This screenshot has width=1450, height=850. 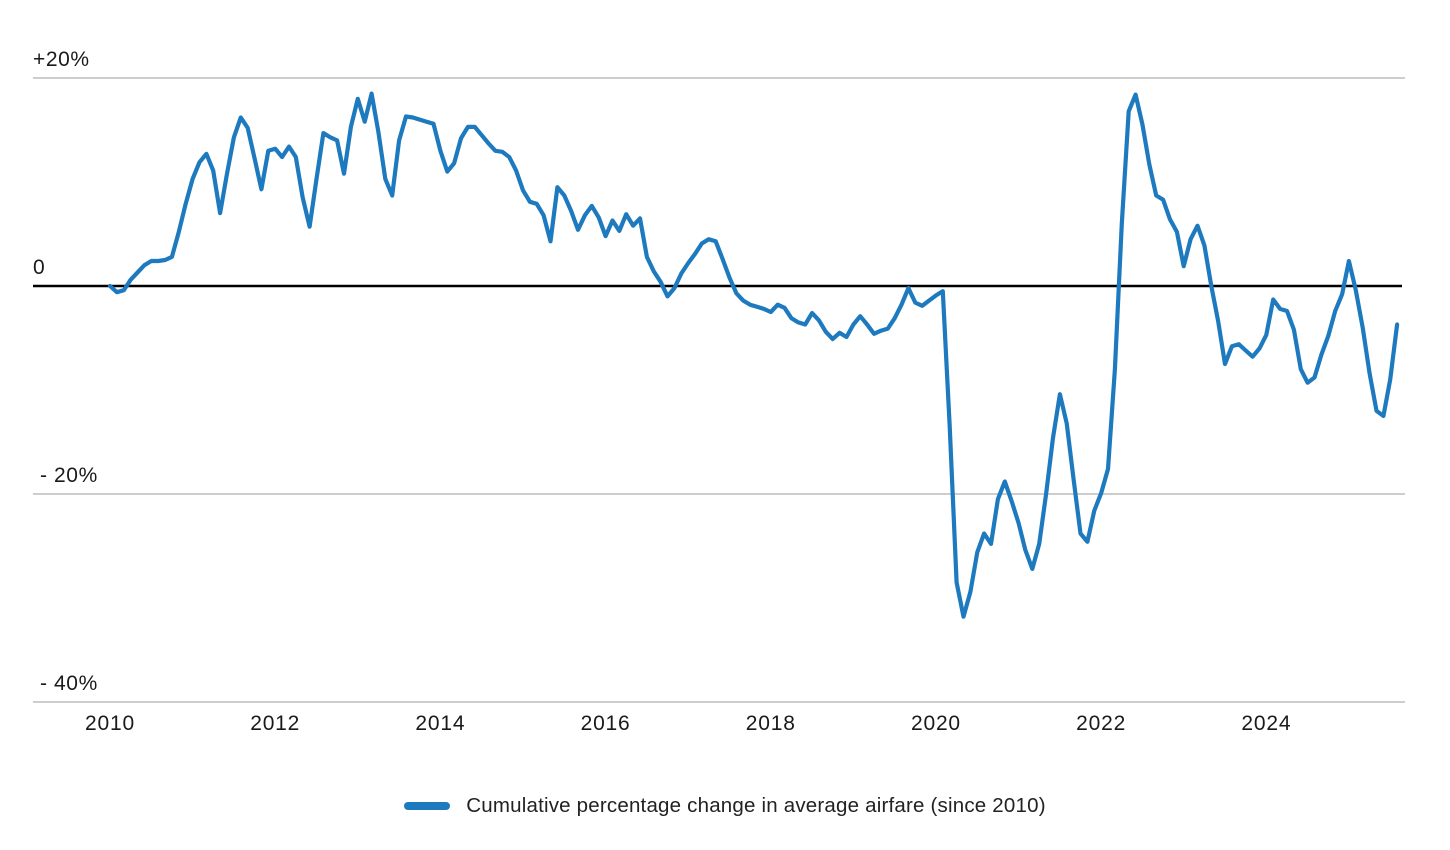 What do you see at coordinates (1266, 723) in the screenshot?
I see `x-tick-label-2024: 2024` at bounding box center [1266, 723].